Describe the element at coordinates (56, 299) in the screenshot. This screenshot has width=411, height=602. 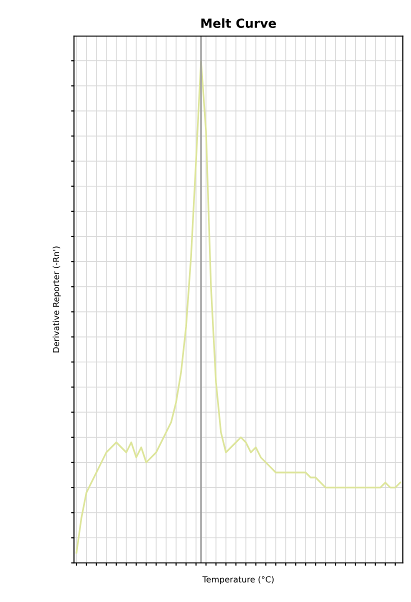
I see `y-axis-title: Derivative Reporter (-Rn')` at that location.